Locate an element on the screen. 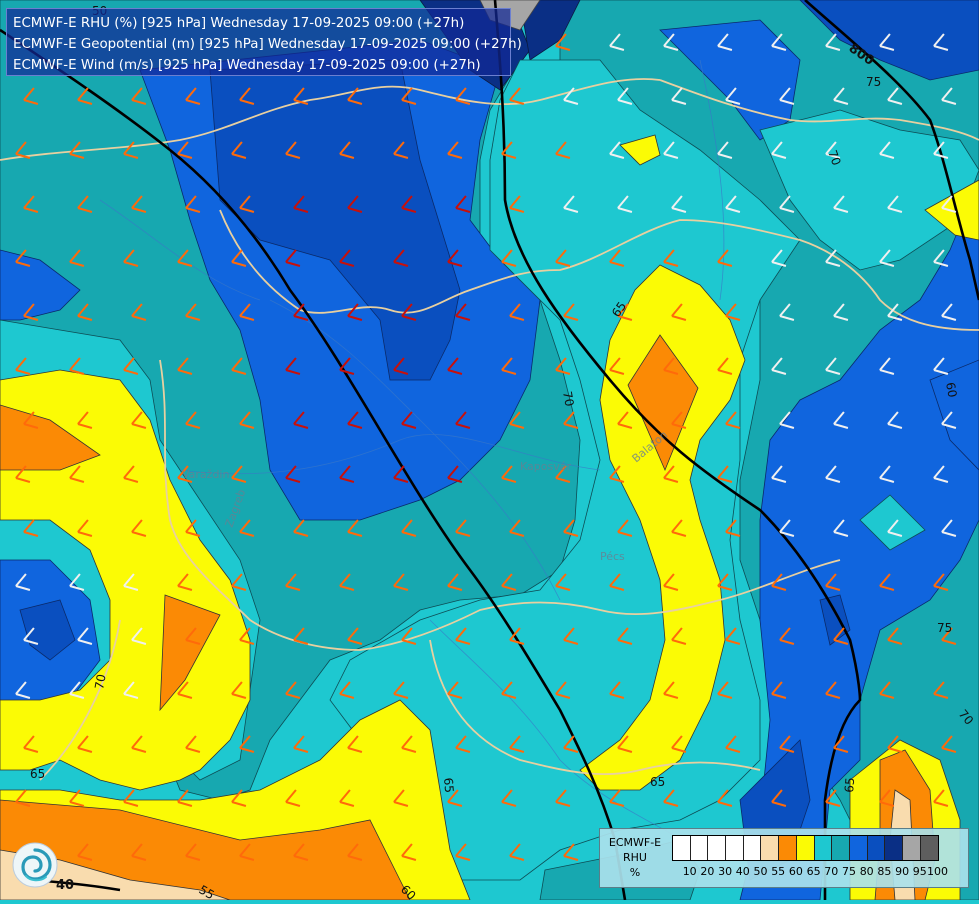  place-label-varazdin: Varaždin is located at coordinates (205, 474).